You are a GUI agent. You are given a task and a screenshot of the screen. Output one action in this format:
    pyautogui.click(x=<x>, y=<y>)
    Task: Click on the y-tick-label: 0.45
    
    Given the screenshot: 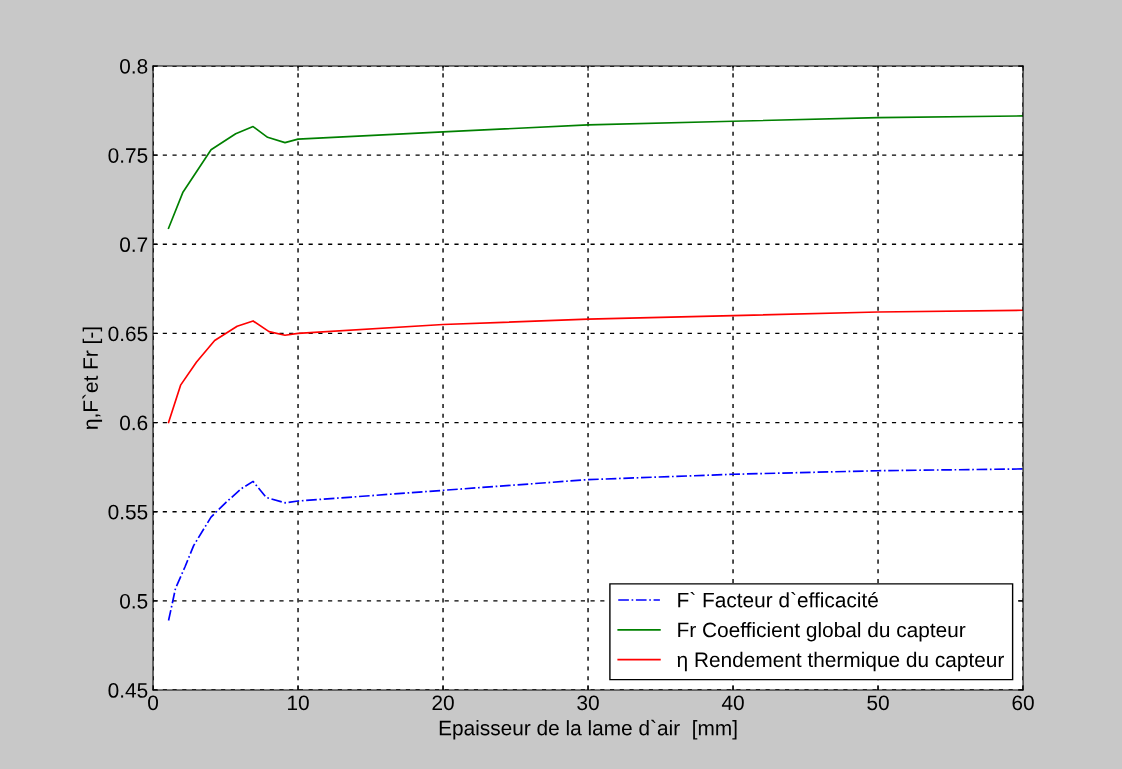 What is the action you would take?
    pyautogui.click(x=128, y=690)
    